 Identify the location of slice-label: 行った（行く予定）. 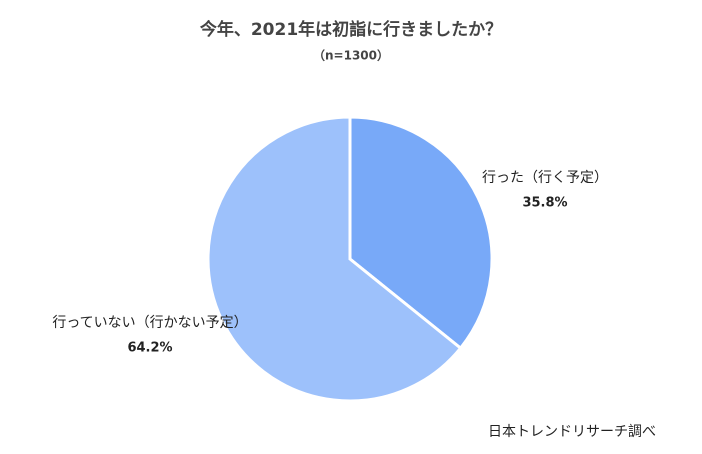
(545, 178).